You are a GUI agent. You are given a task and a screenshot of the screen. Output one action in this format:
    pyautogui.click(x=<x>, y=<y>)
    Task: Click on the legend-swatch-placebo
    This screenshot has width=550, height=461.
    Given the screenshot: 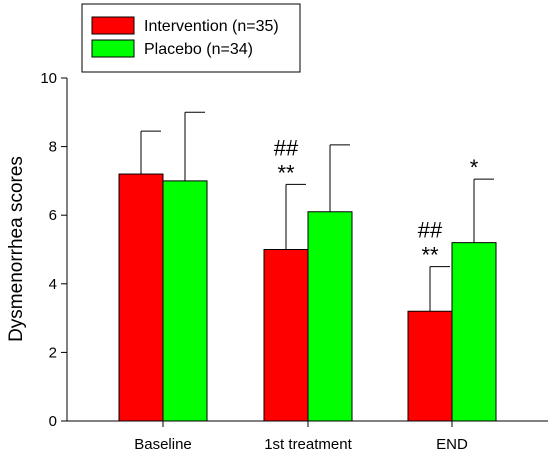 What is the action you would take?
    pyautogui.click(x=113, y=48)
    